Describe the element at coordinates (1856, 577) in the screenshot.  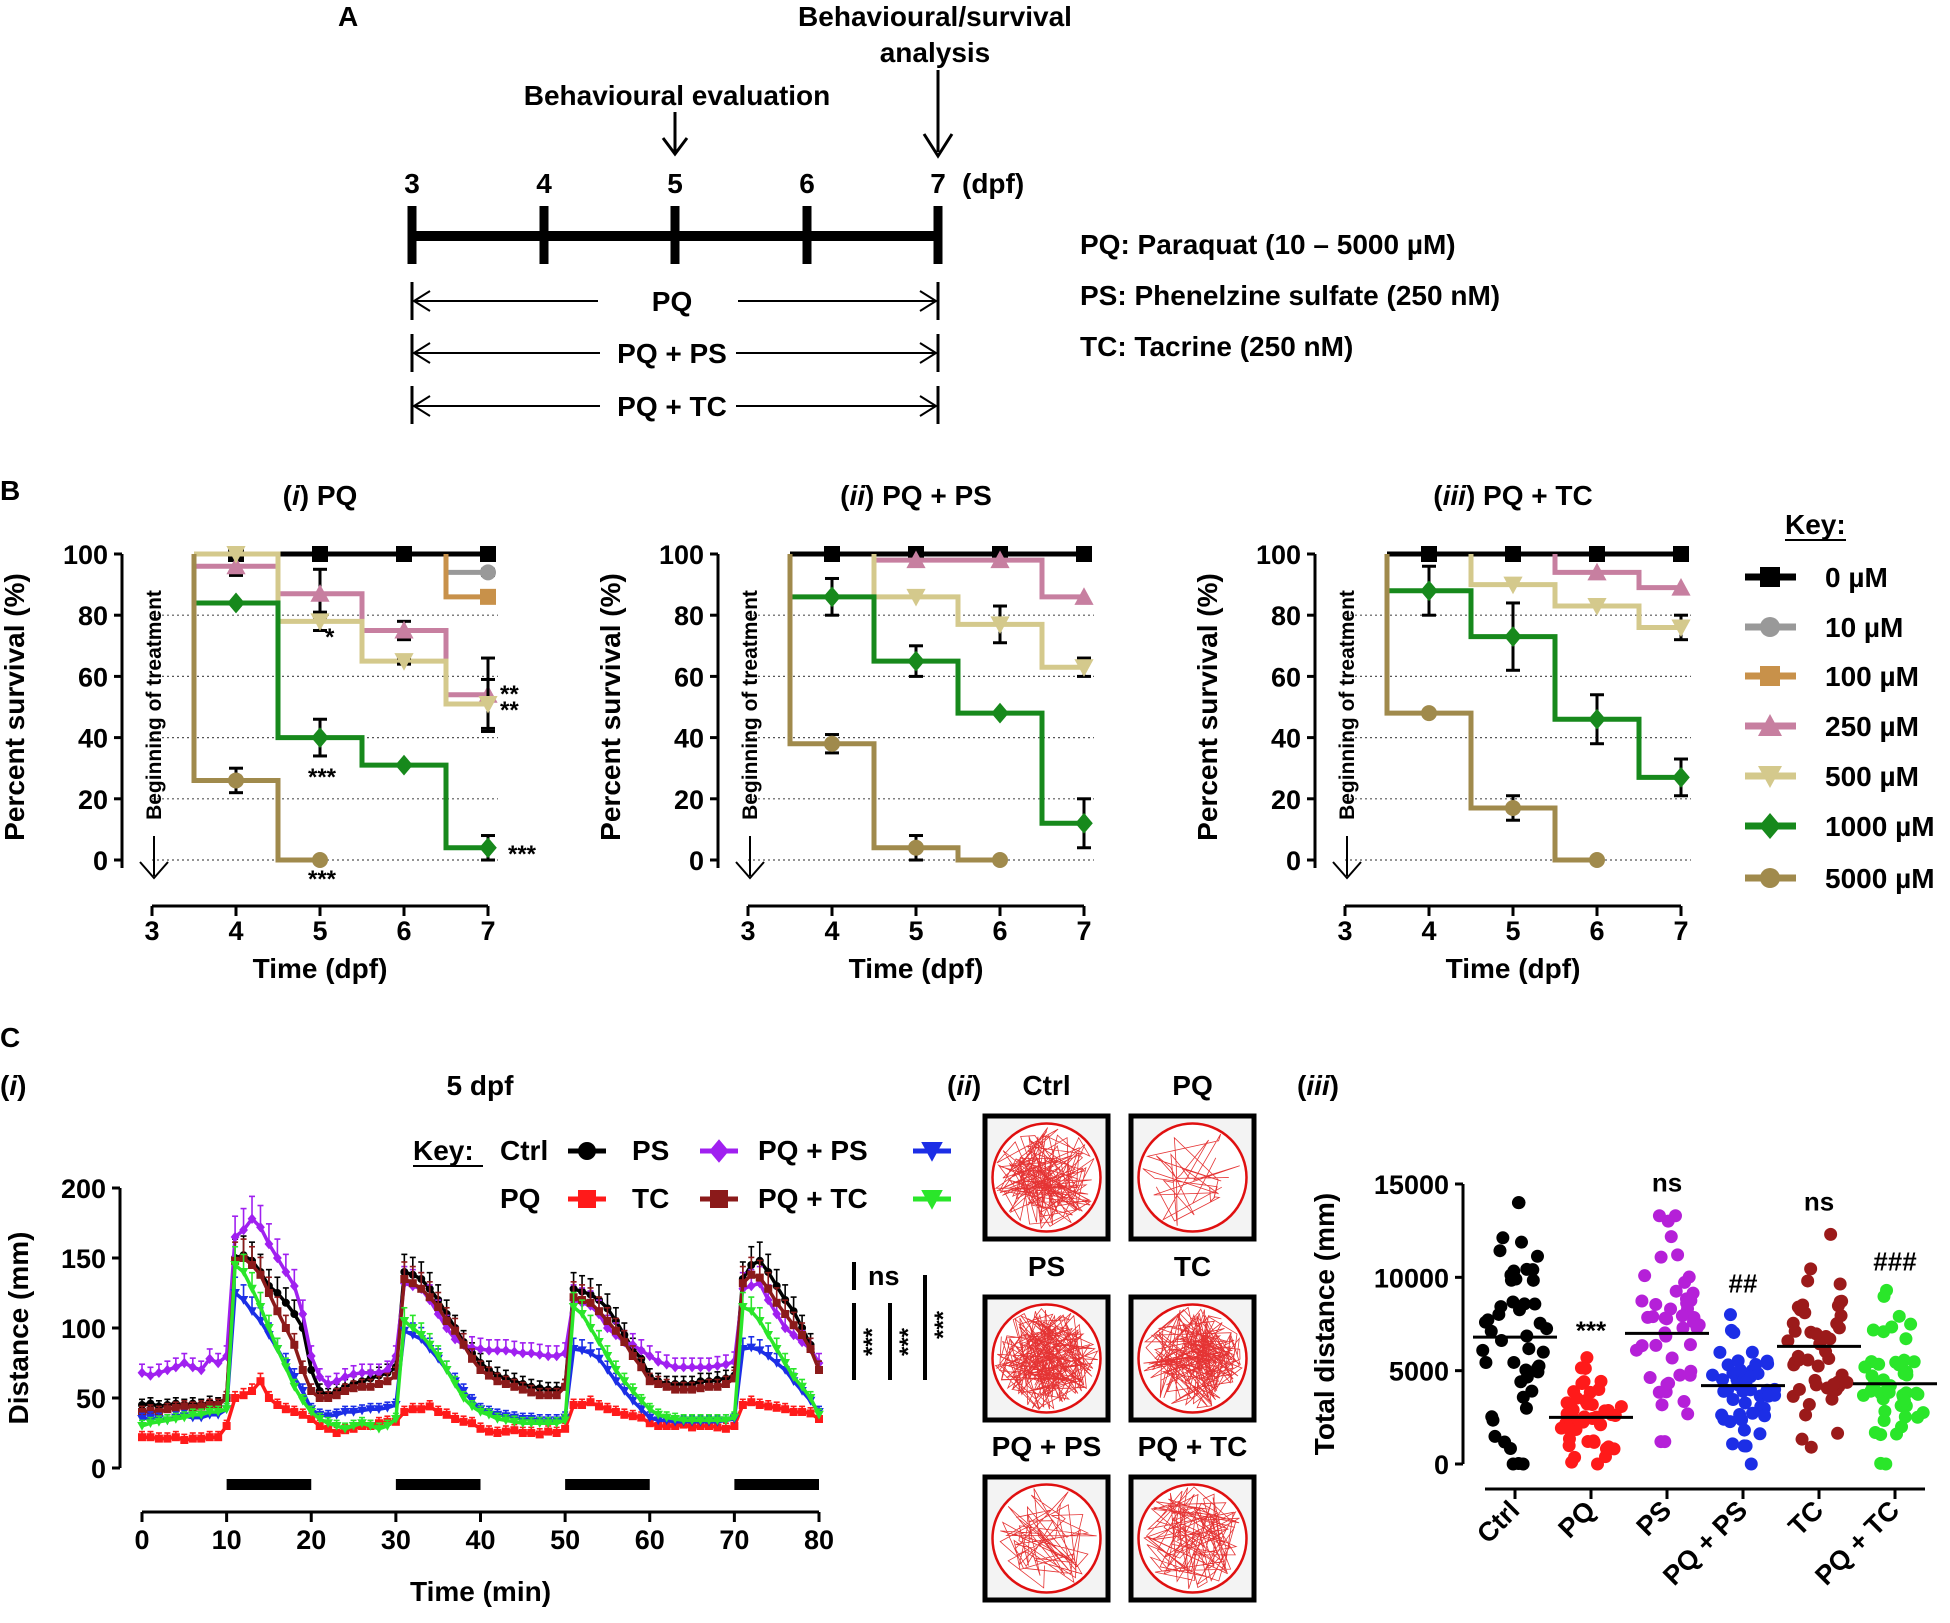
I see `key-label: 0 µM` at that location.